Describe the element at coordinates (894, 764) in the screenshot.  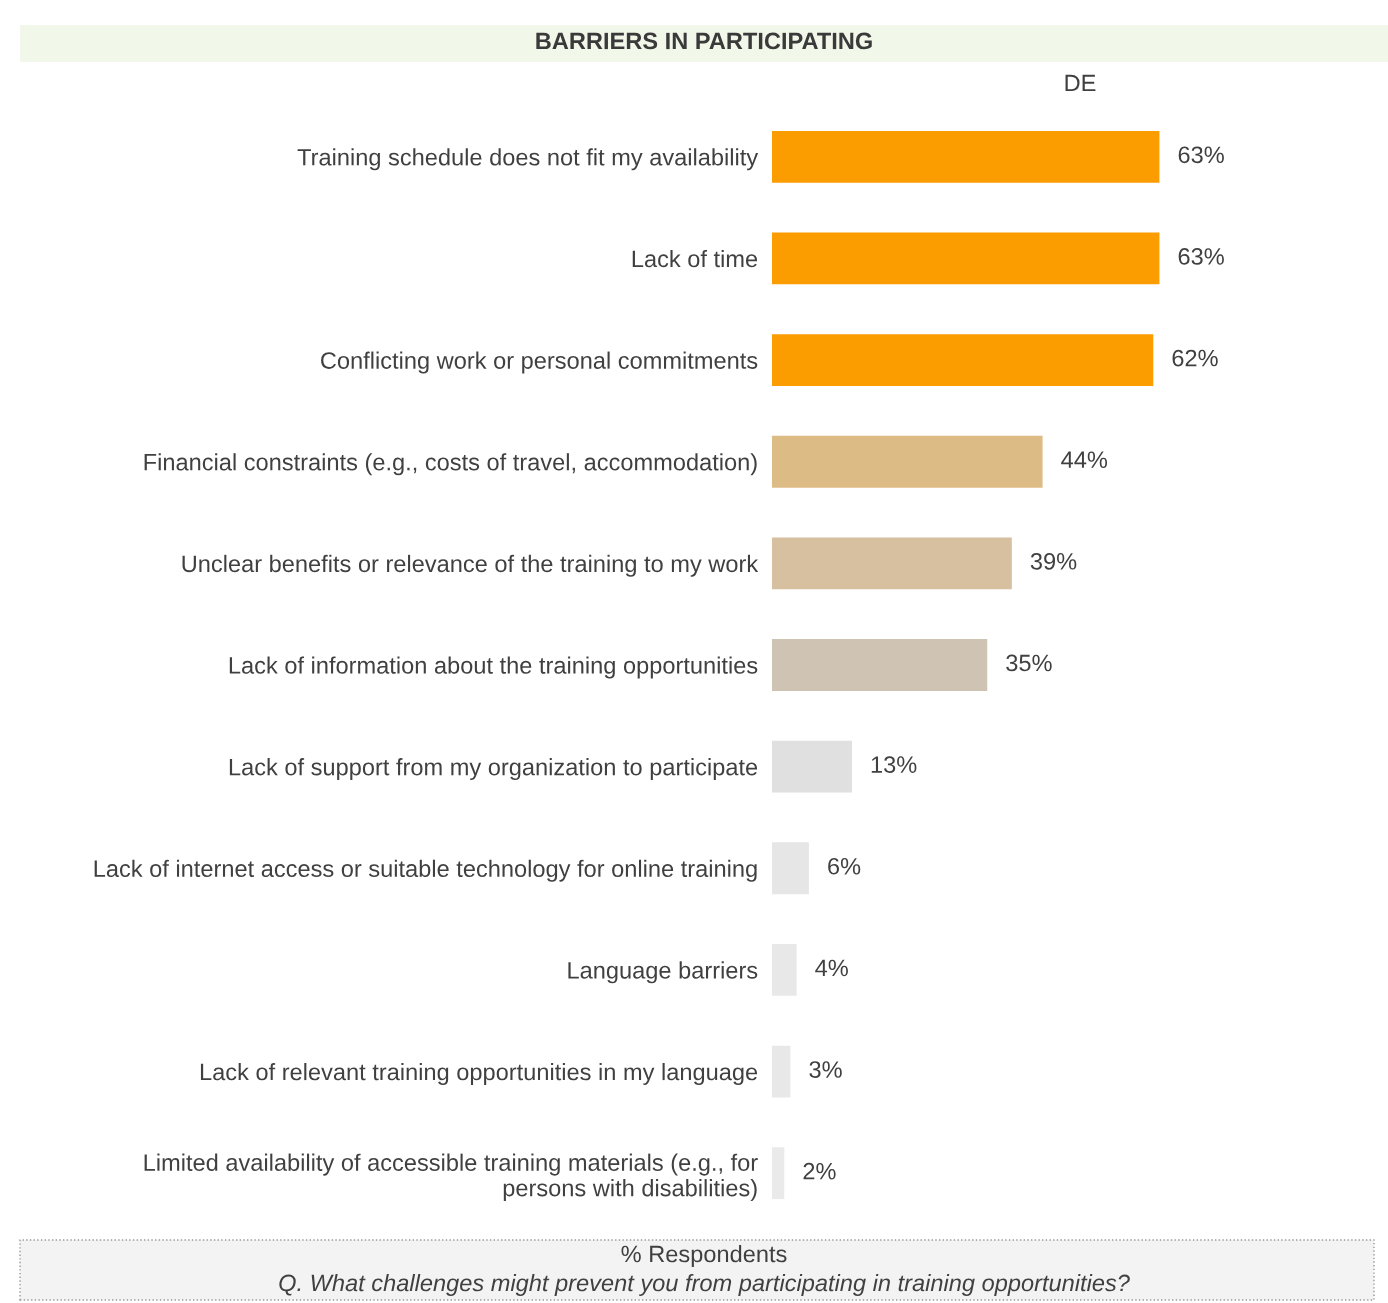
I see `data-label: 13%` at that location.